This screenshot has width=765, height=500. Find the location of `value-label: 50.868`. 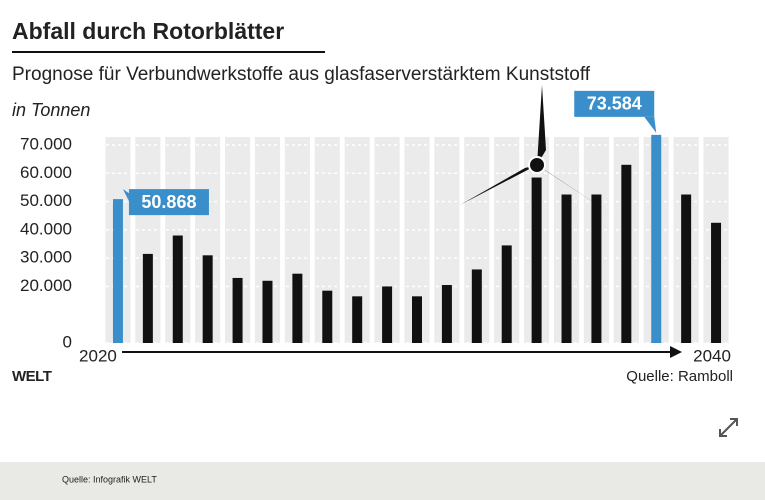

value-label: 50.868 is located at coordinates (168, 202).